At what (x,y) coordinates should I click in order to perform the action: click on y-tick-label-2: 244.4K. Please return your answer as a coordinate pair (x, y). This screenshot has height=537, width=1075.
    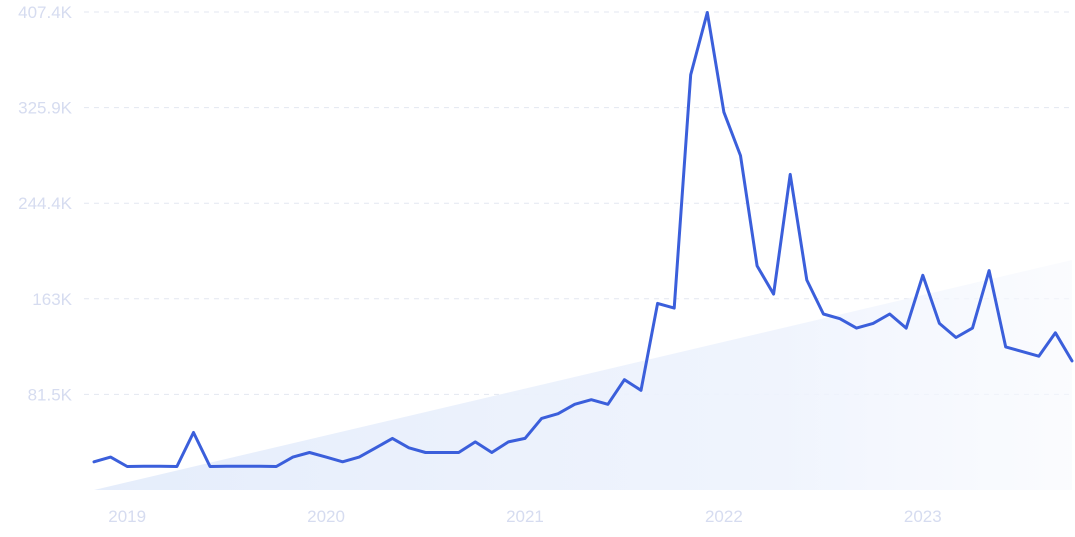
    Looking at the image, I should click on (45, 203).